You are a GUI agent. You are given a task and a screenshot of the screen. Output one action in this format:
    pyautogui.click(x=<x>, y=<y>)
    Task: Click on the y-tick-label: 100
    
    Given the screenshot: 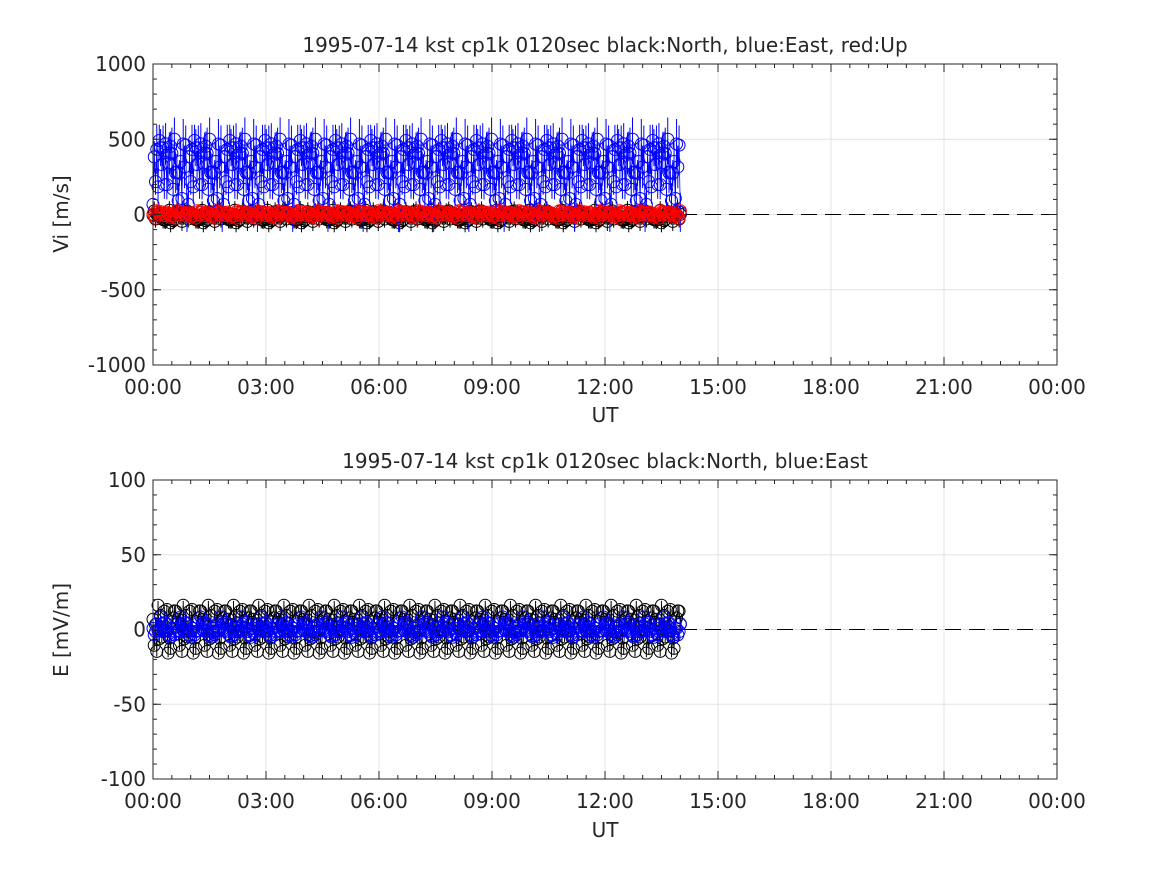 What is the action you would take?
    pyautogui.click(x=127, y=480)
    